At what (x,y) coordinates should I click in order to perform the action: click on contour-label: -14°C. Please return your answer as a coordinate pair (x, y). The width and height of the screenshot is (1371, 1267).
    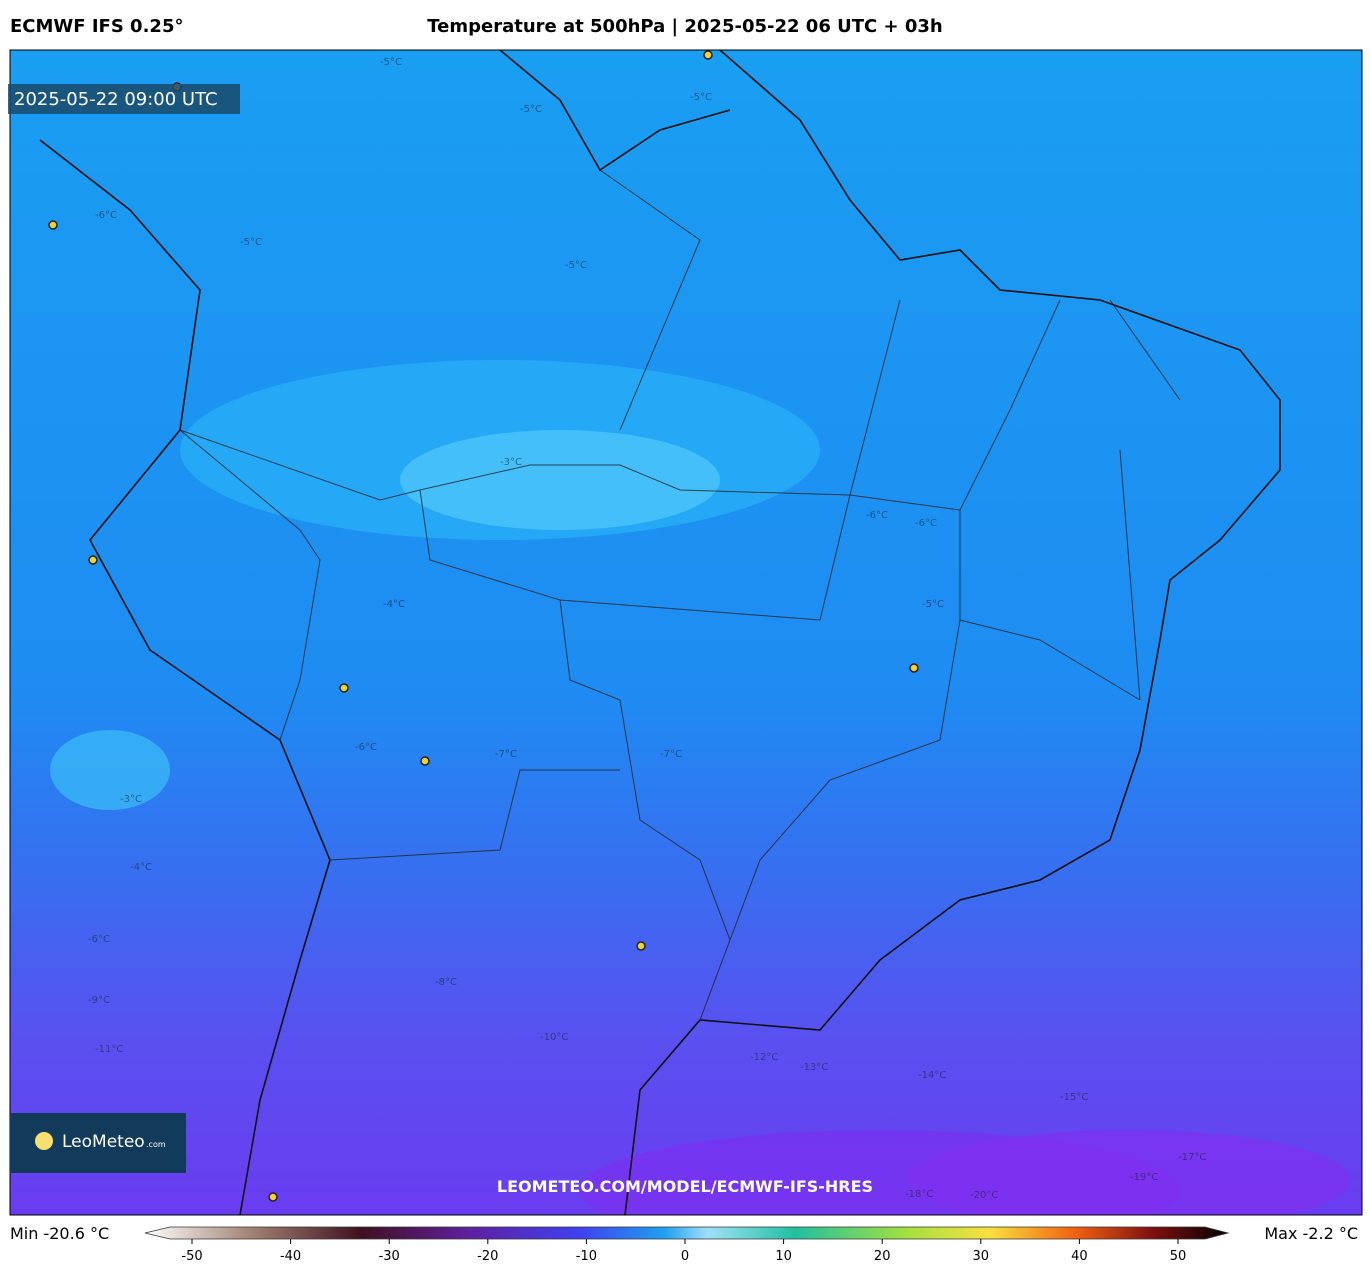
    Looking at the image, I should click on (932, 1075).